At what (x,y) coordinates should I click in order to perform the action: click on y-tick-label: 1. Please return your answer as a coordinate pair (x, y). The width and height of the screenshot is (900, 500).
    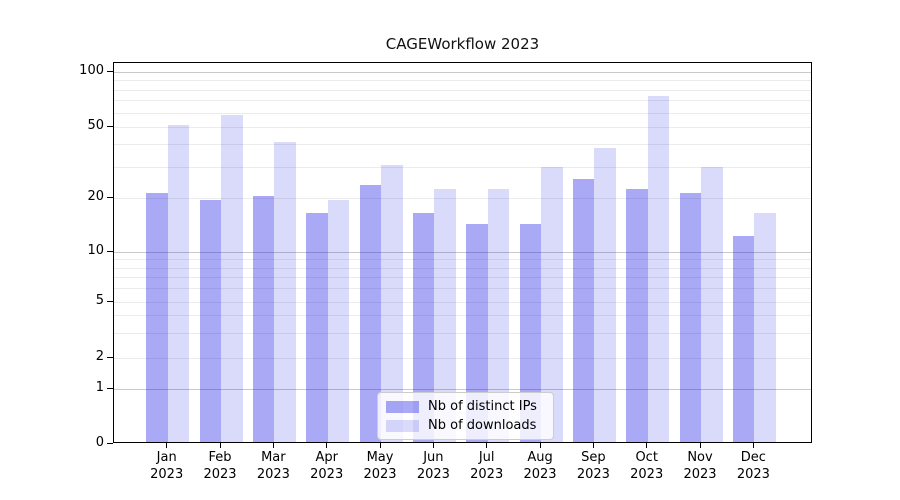
    Looking at the image, I should click on (99, 388).